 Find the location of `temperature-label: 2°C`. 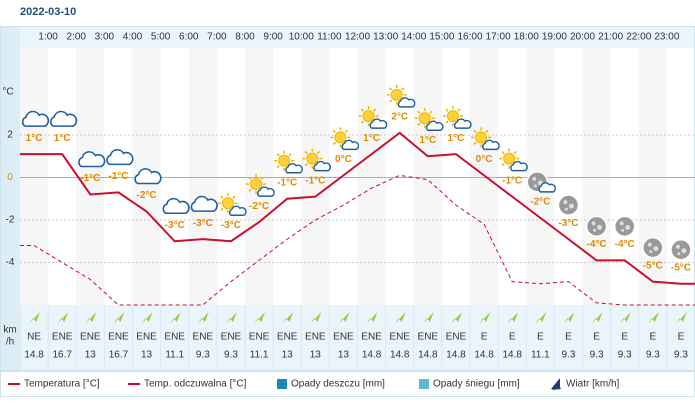

temperature-label: 2°C is located at coordinates (399, 117).